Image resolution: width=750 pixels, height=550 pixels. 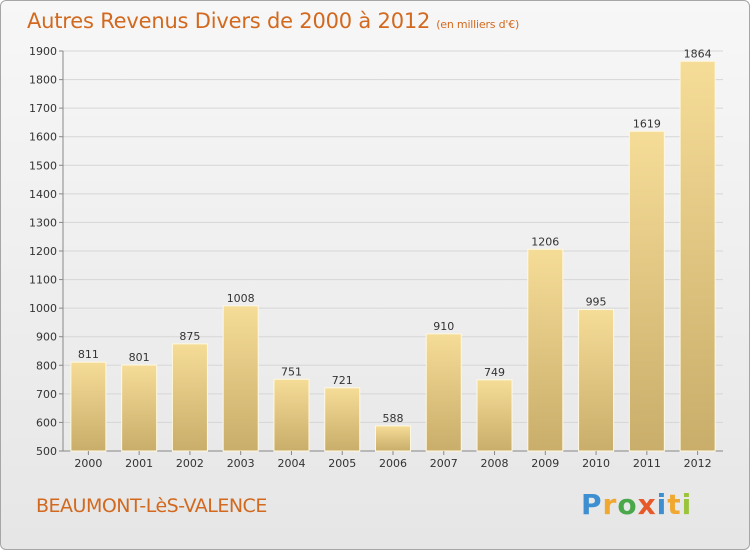 What do you see at coordinates (46, 451) in the screenshot?
I see `y-tick-label: 500` at bounding box center [46, 451].